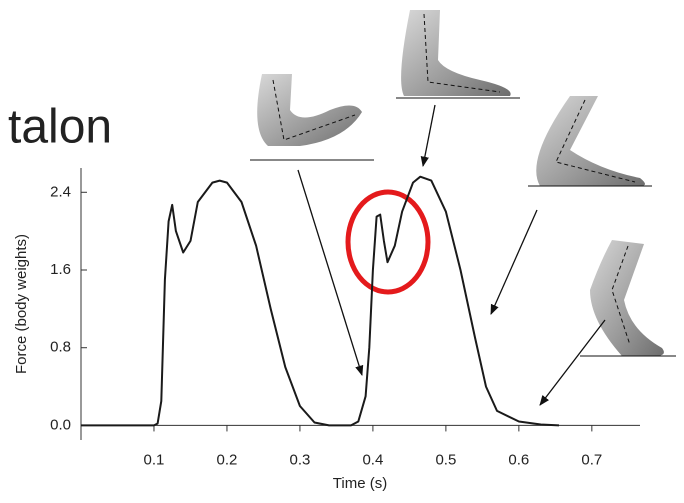  I want to click on y-tick-label: 0.0, so click(60, 424).